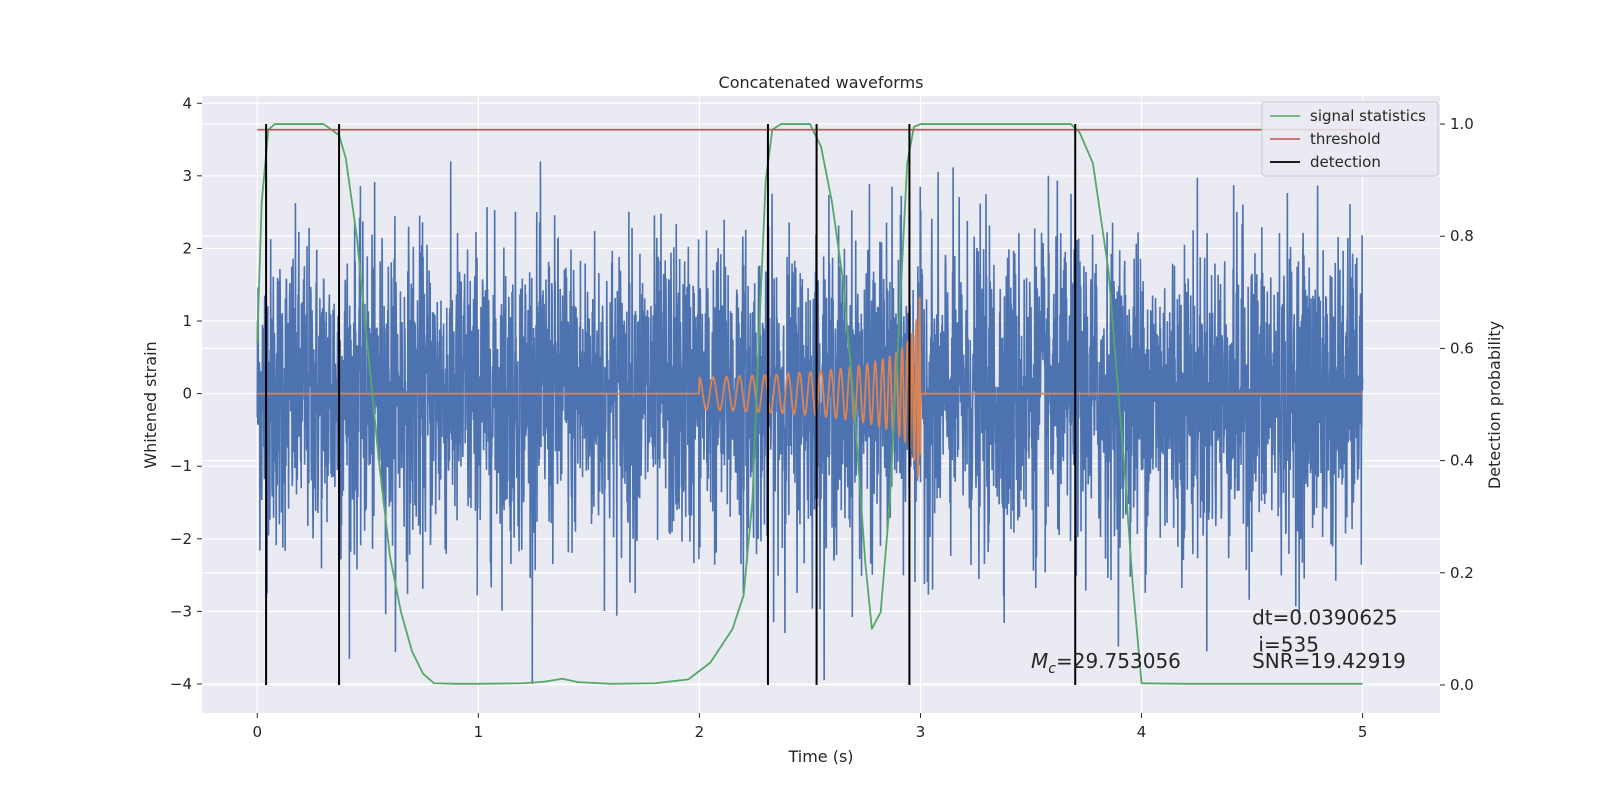  Describe the element at coordinates (1494, 405) in the screenshot. I see `y2-axis-label: Detection probability` at that location.